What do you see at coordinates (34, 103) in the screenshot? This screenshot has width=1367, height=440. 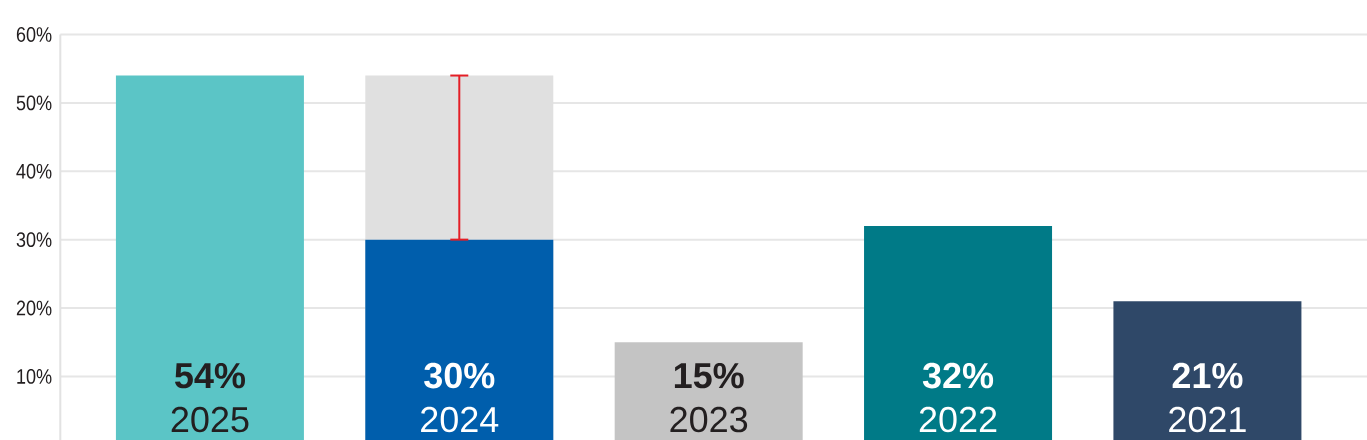 I see `y-tick-label: 50%` at bounding box center [34, 103].